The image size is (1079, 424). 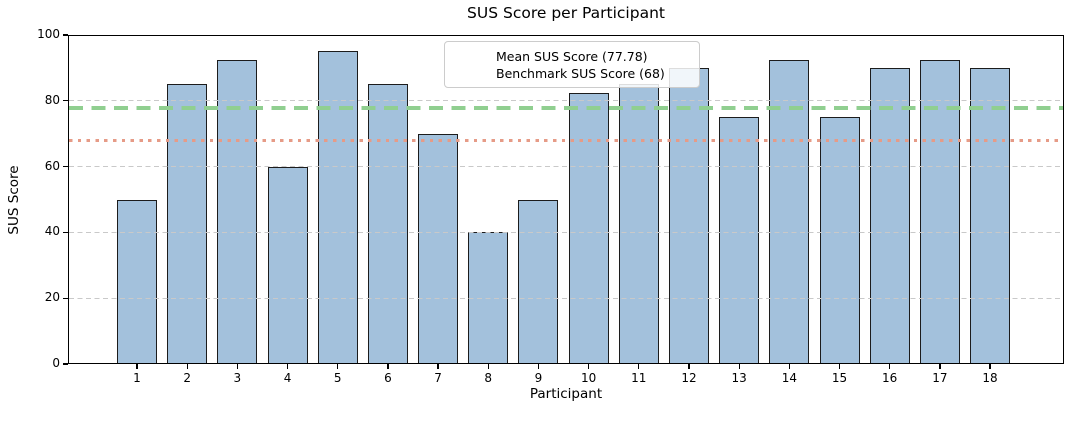 I want to click on x-tick-label-13: 13, so click(x=739, y=378).